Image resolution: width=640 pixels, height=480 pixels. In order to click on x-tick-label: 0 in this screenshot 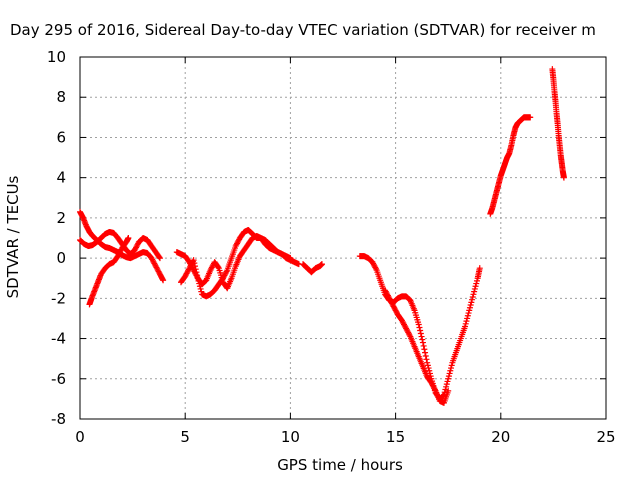, I will do `click(80, 437)`.